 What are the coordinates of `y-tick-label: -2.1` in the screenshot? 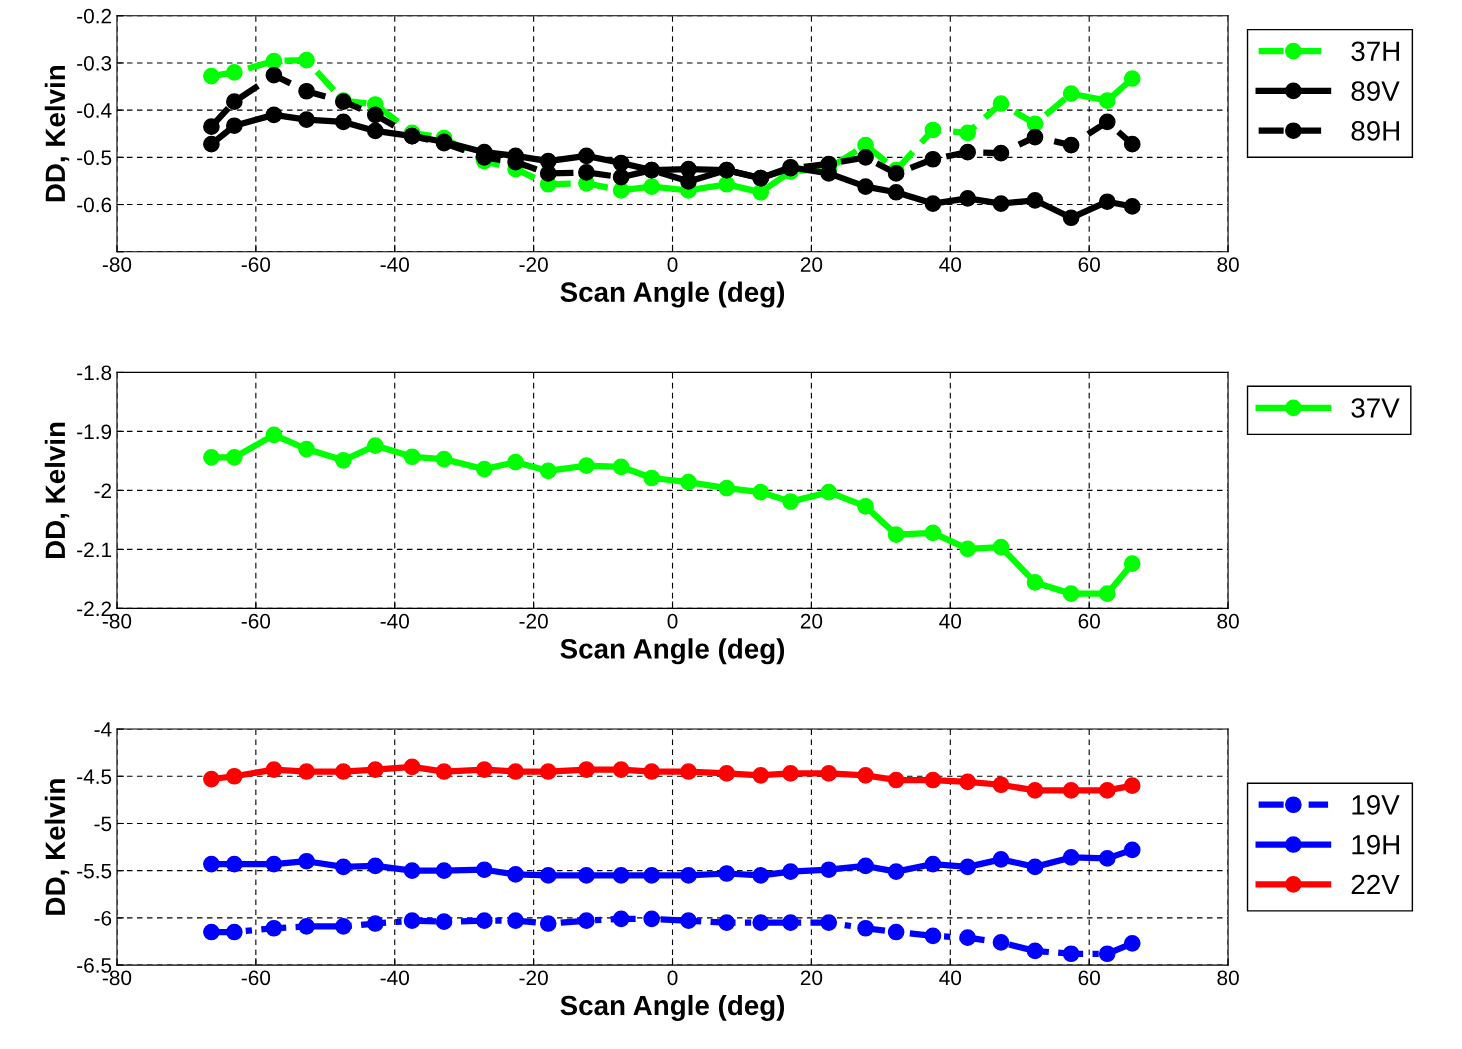 It's located at (94, 549).